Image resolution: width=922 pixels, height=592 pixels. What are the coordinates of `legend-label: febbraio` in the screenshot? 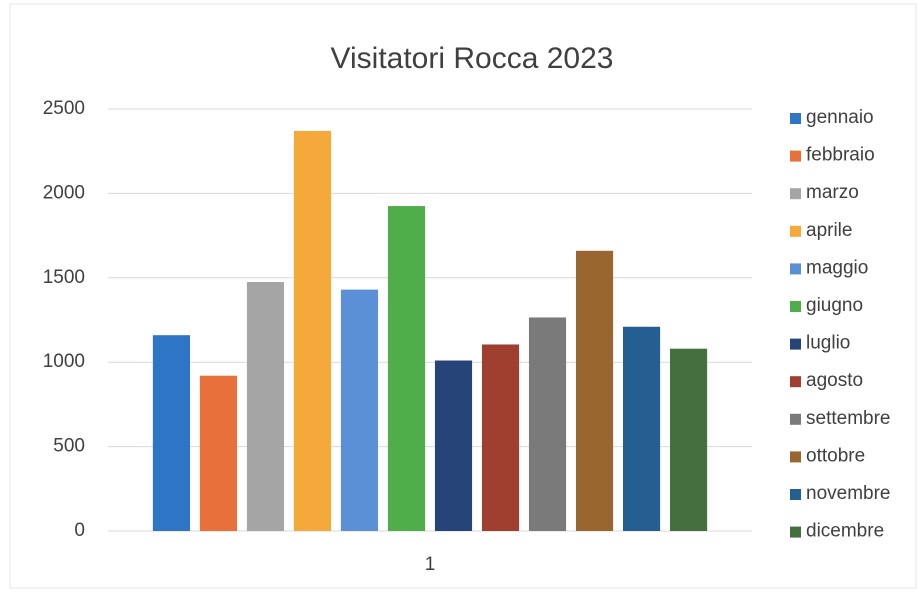 It's located at (840, 155).